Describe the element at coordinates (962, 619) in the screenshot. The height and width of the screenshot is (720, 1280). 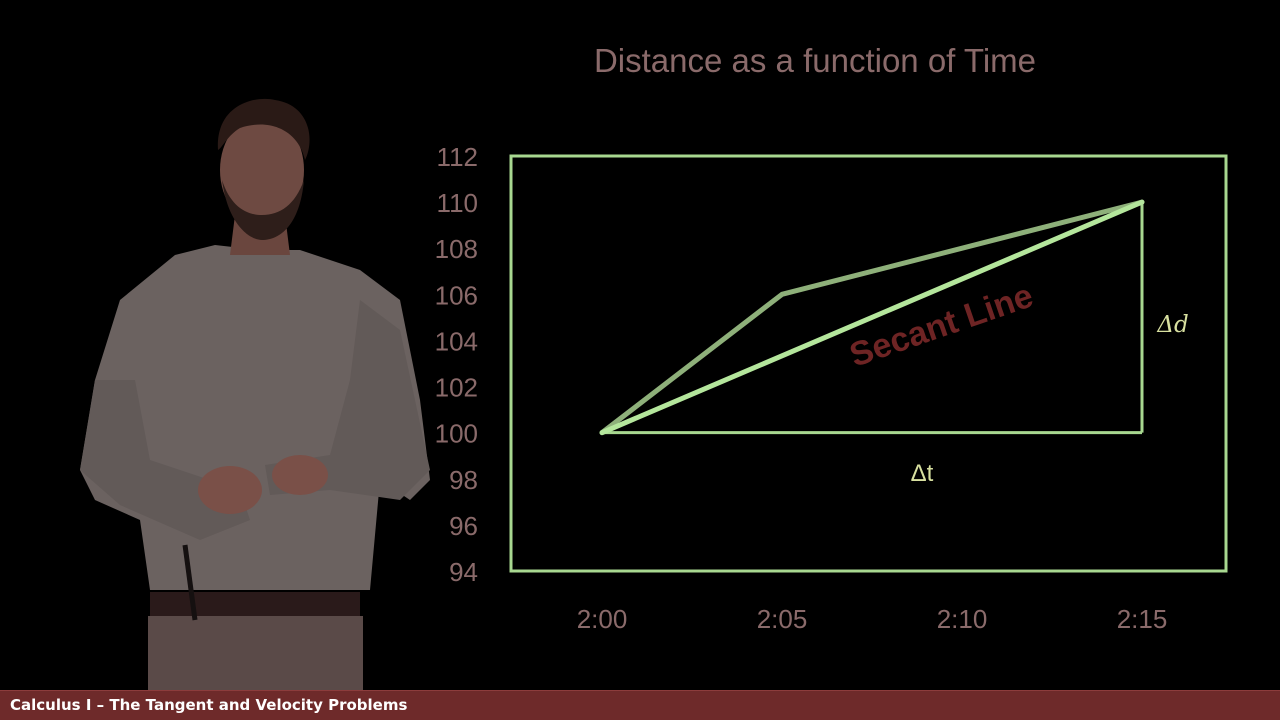
I see `x-tick-label: 2:10` at that location.